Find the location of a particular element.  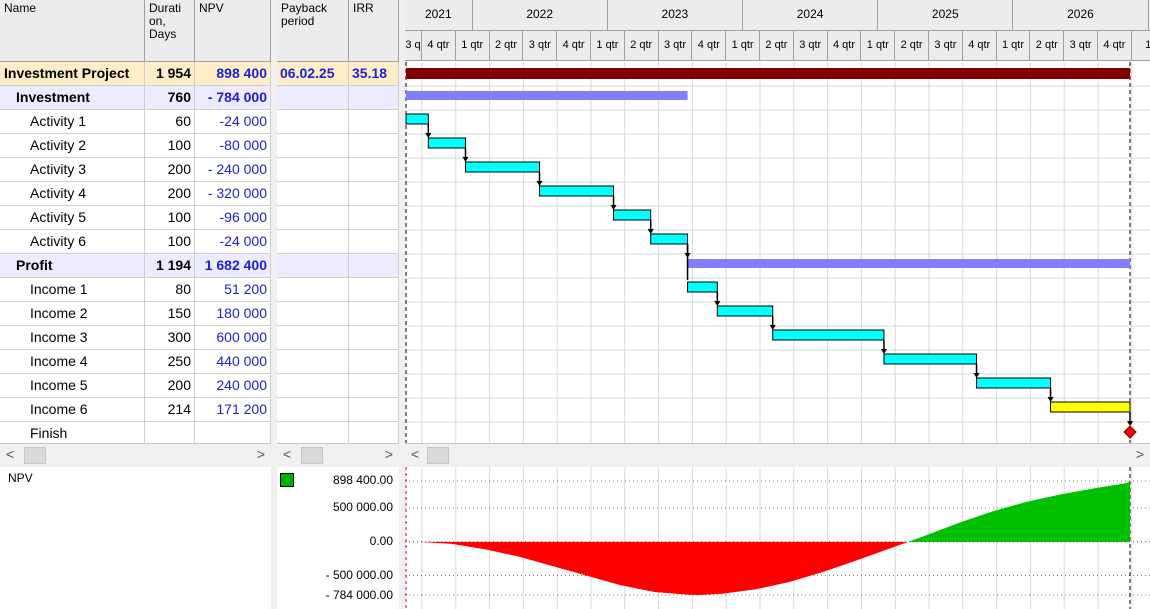

column-header-irr: IRR is located at coordinates (374, 31).